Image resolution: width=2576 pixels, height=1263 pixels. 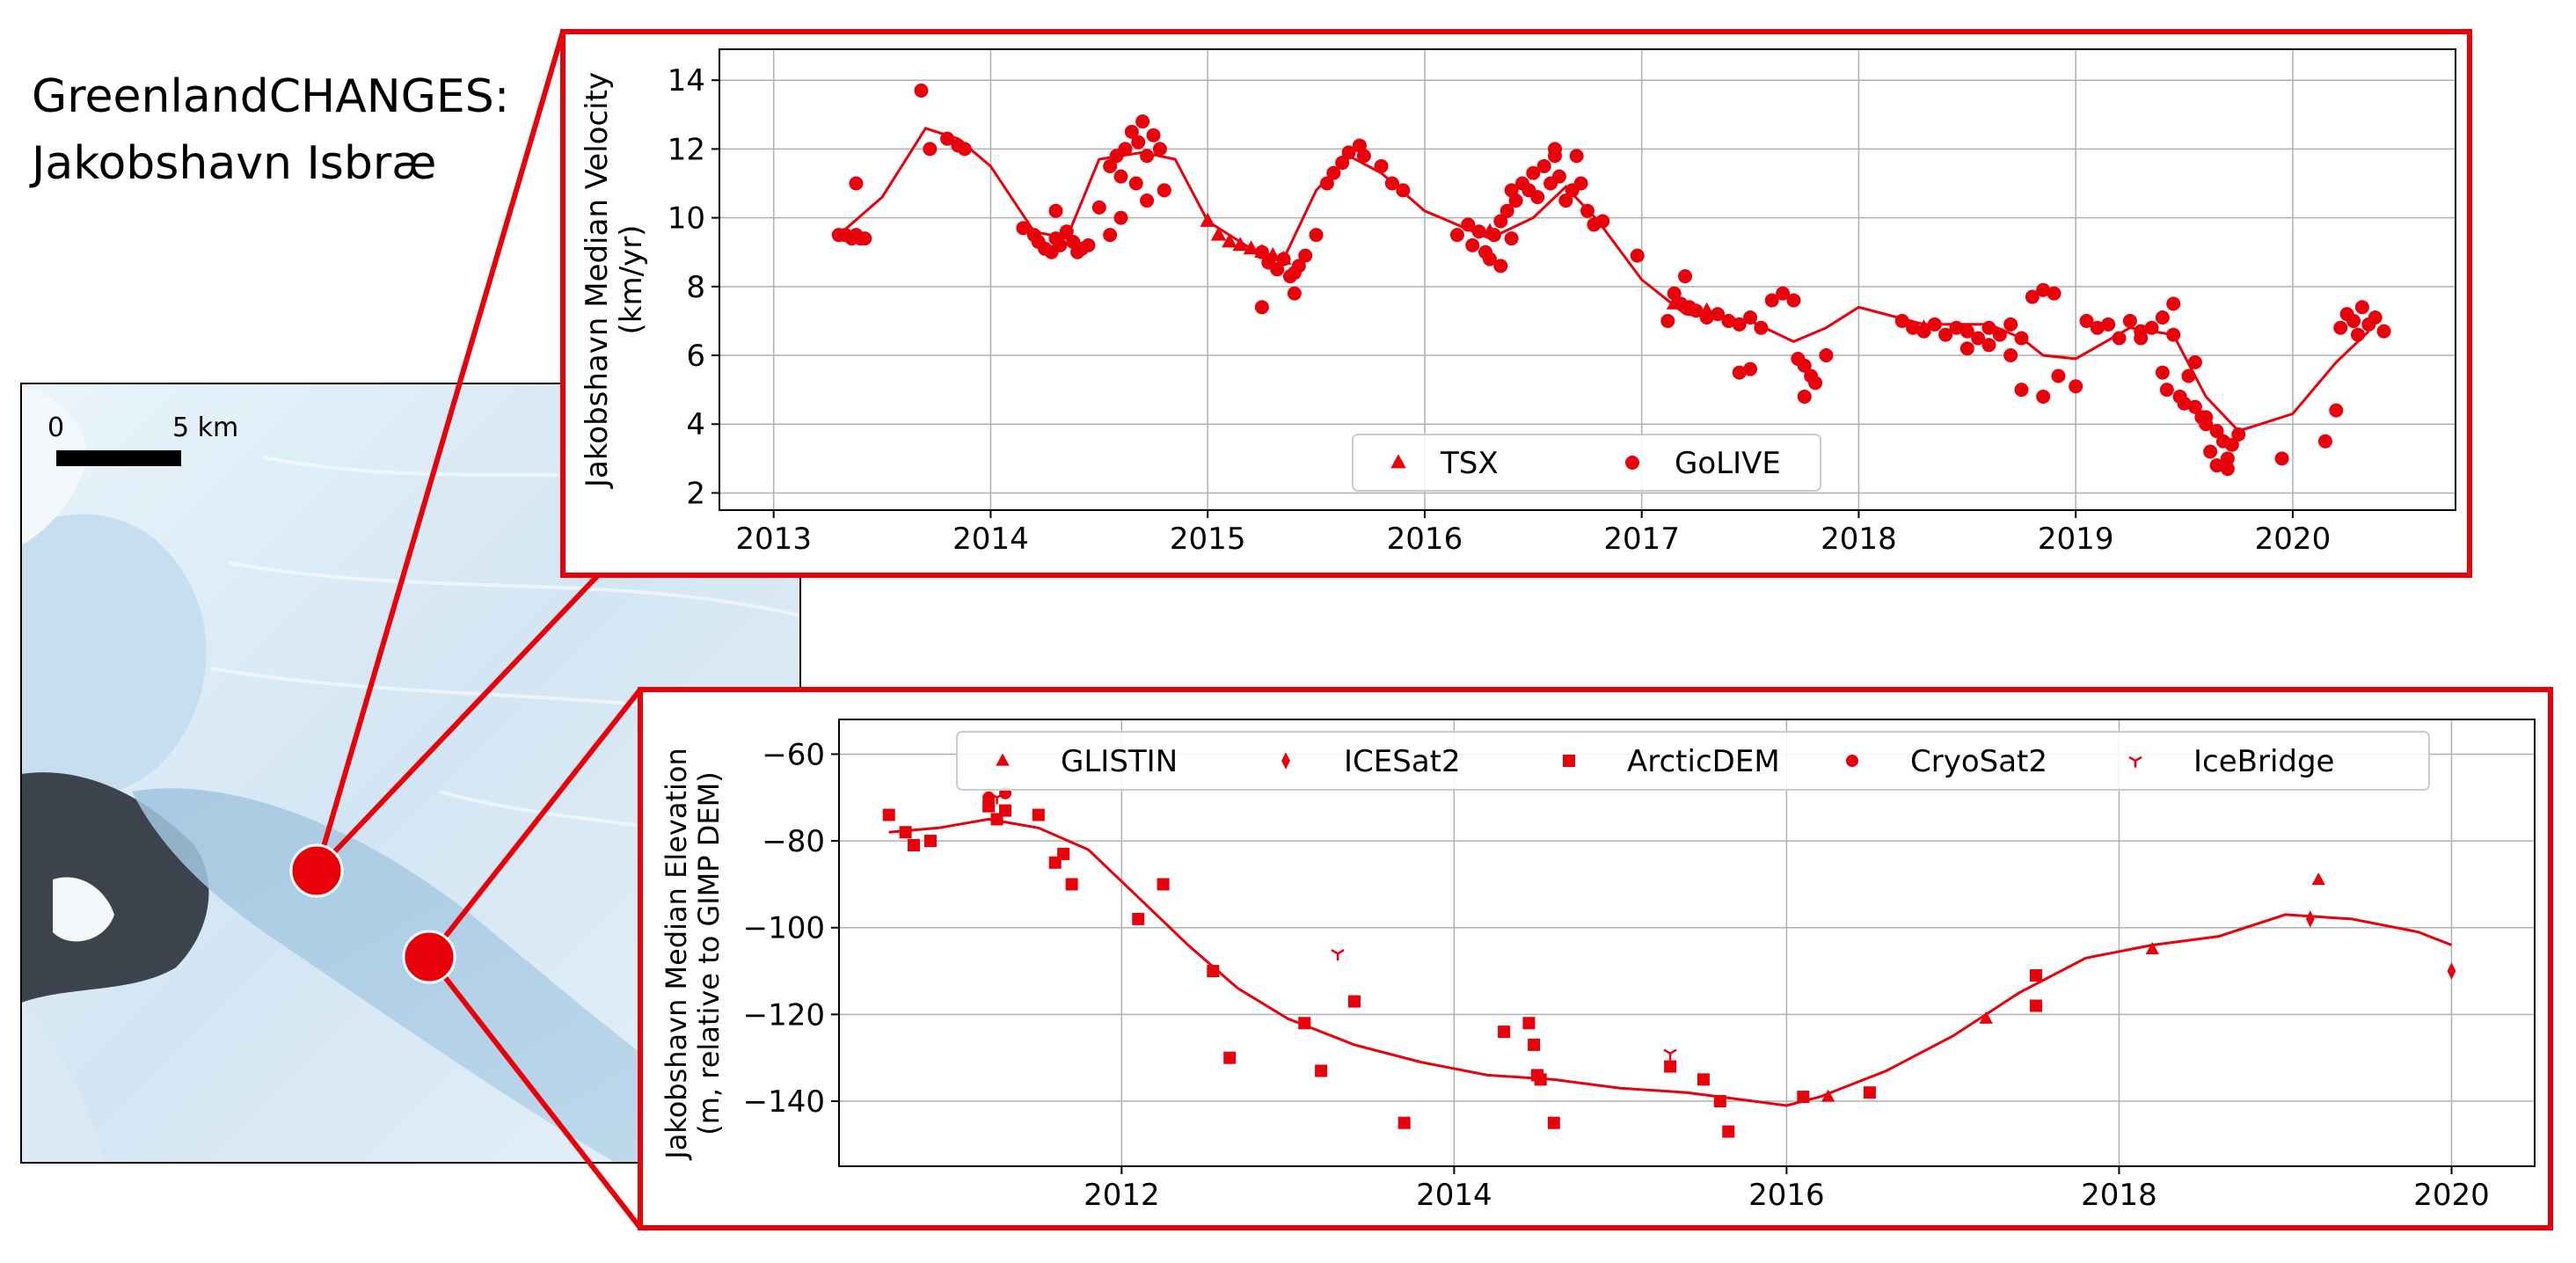 What do you see at coordinates (234, 163) in the screenshot?
I see `page-title-line-2: Jakobshavn Isbræ` at bounding box center [234, 163].